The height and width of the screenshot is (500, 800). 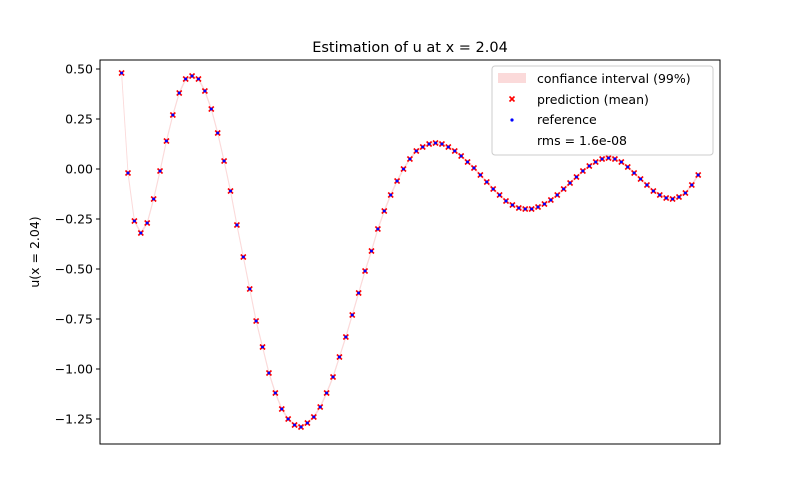 What do you see at coordinates (34, 251) in the screenshot?
I see `y-axis-label: u(x = 2.04)` at bounding box center [34, 251].